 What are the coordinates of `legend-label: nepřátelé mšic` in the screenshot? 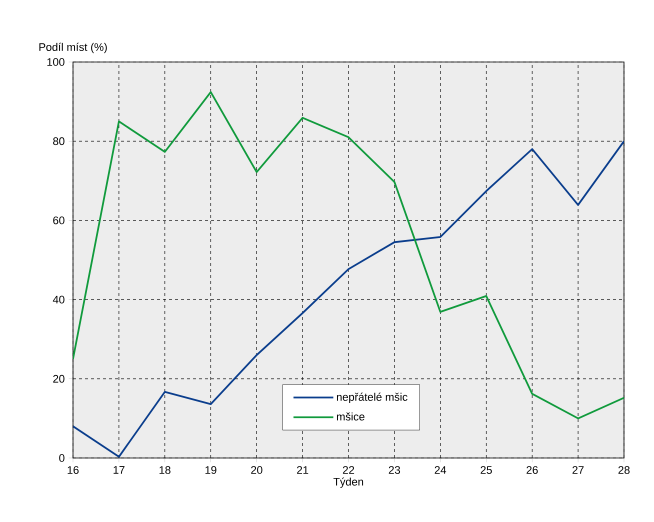 It's located at (372, 398).